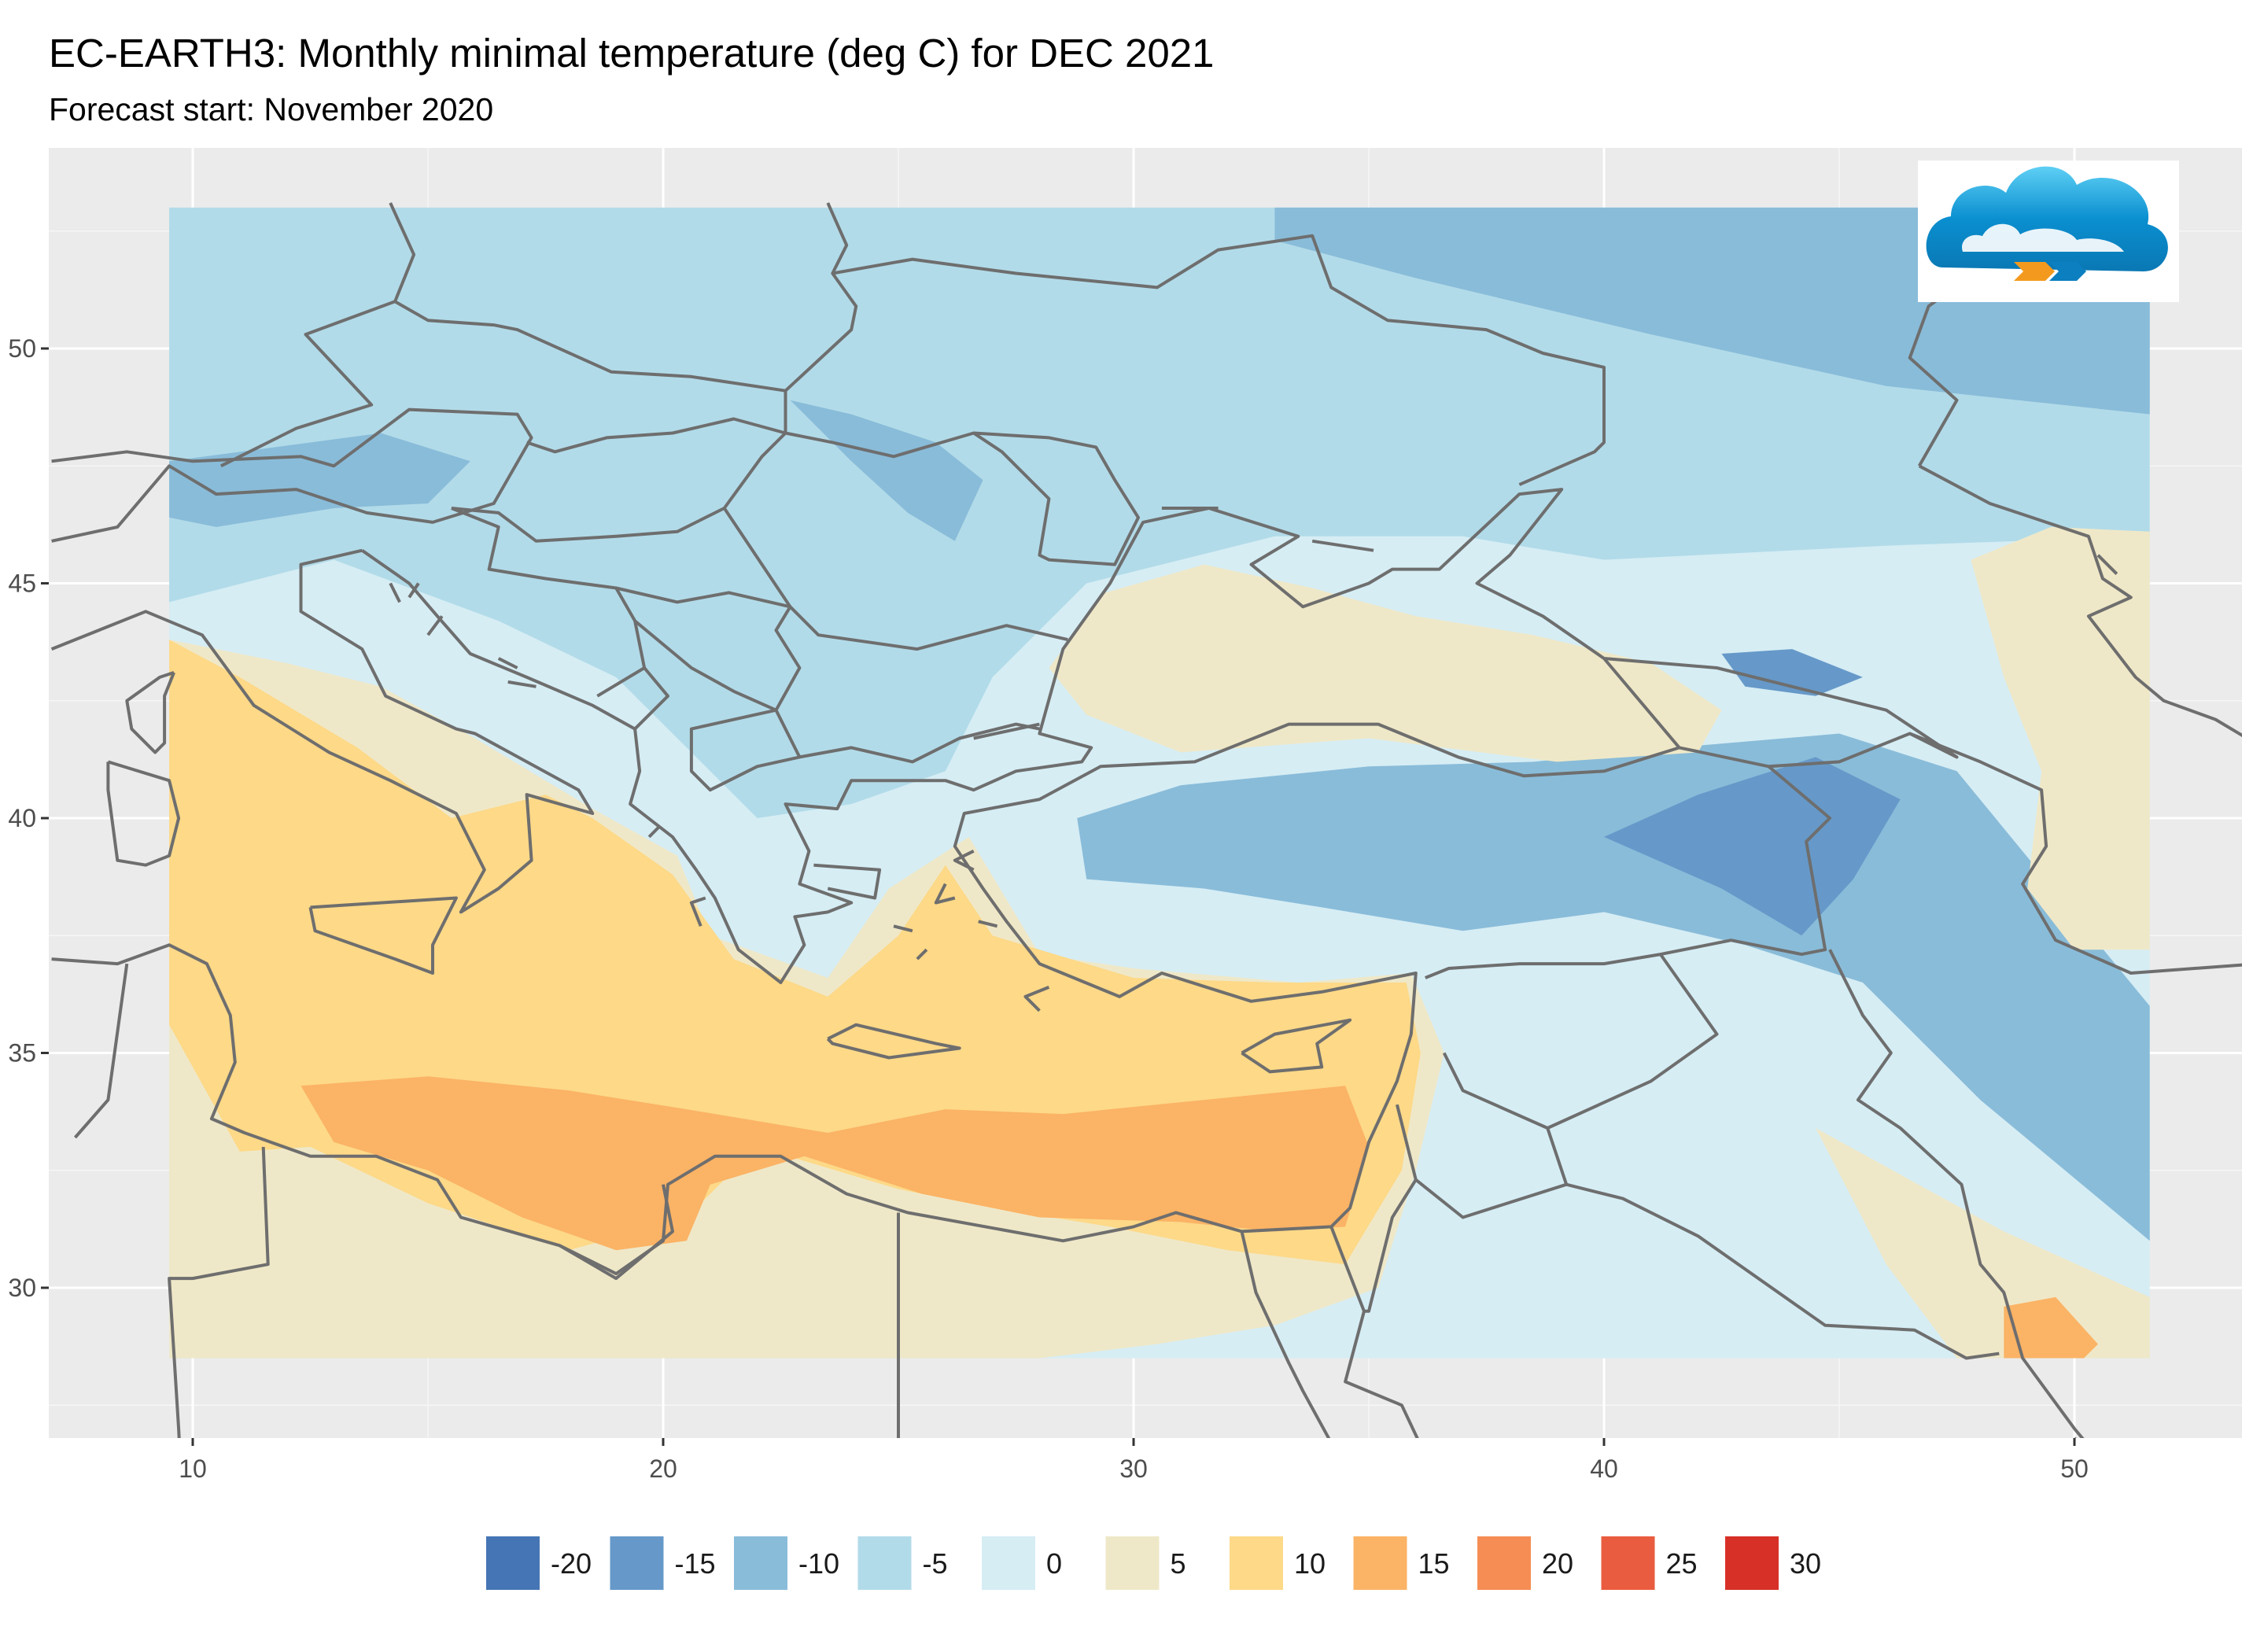 The image size is (2242, 1652). Describe the element at coordinates (1805, 1563) in the screenshot. I see `legend-label: 30` at that location.